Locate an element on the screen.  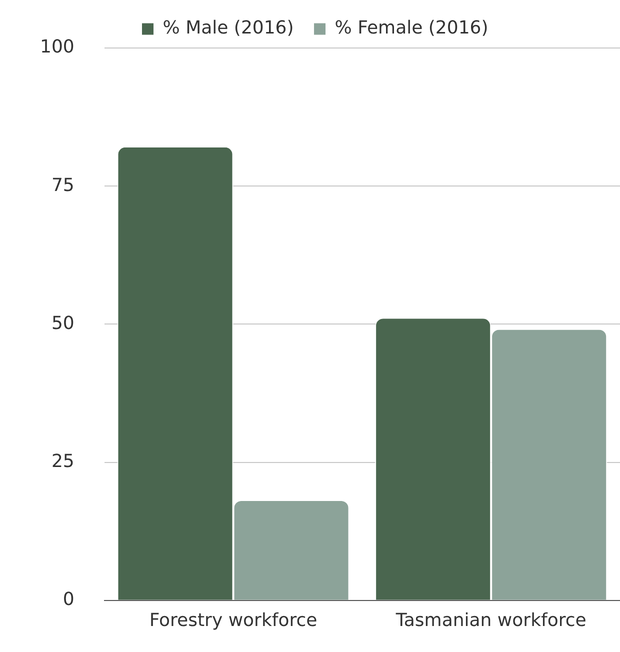
x-tick-label: Forestry workforce is located at coordinates (233, 620).